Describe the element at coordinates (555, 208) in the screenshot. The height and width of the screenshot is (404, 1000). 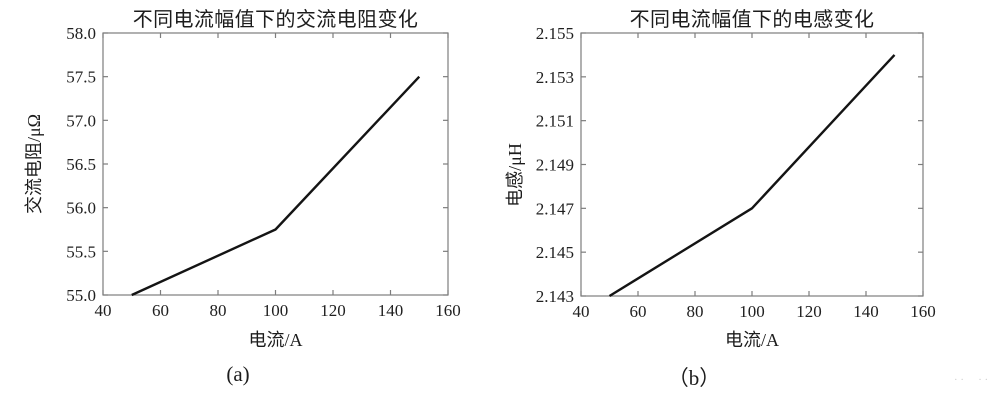
I see `svg-text: 2.147` at that location.